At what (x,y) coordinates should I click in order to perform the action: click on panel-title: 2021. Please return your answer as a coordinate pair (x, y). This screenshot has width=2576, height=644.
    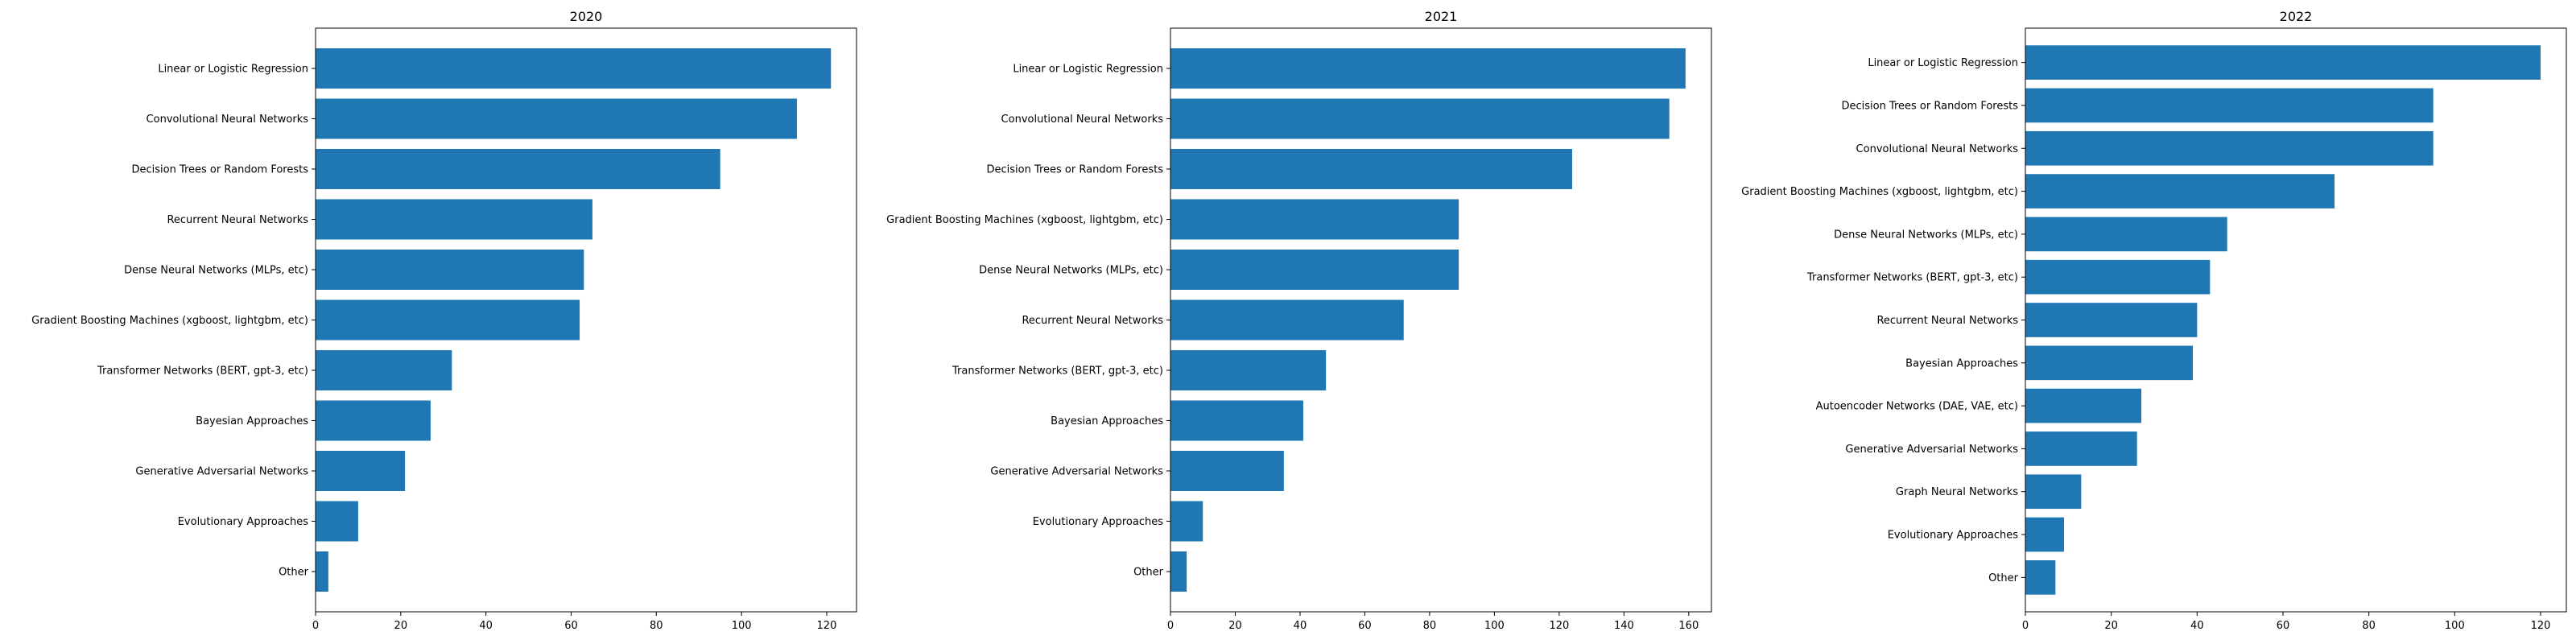
    Looking at the image, I should click on (1441, 16).